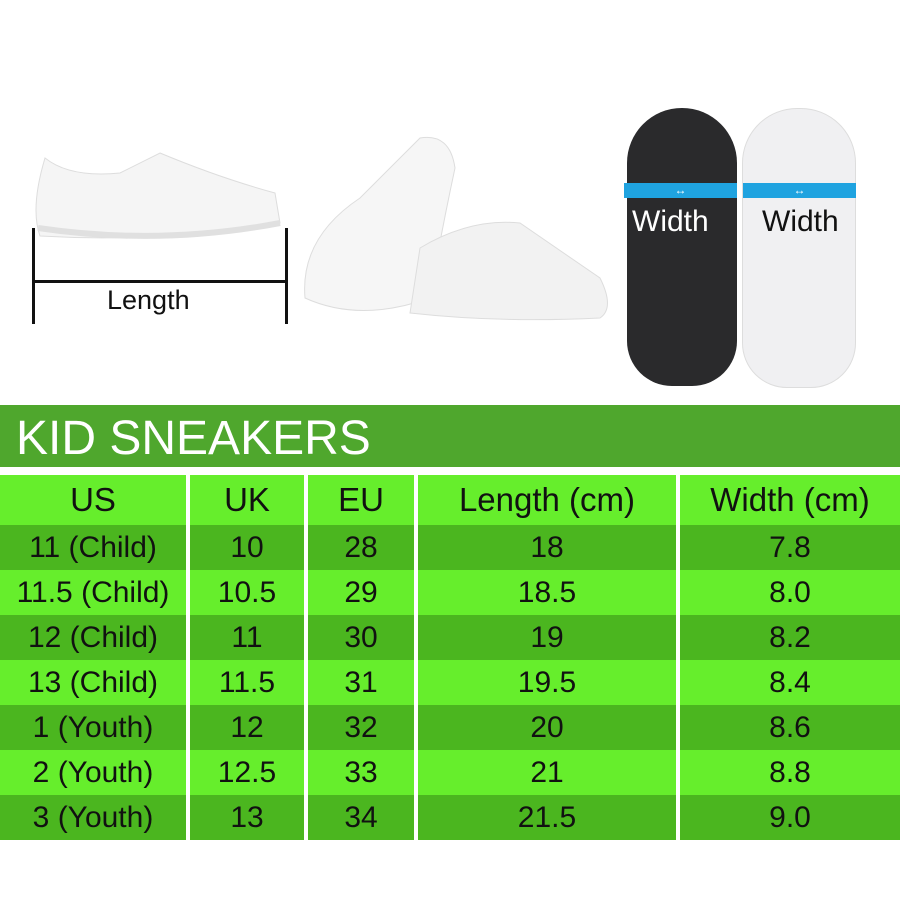  What do you see at coordinates (247, 637) in the screenshot?
I see `cell-uk: 11` at bounding box center [247, 637].